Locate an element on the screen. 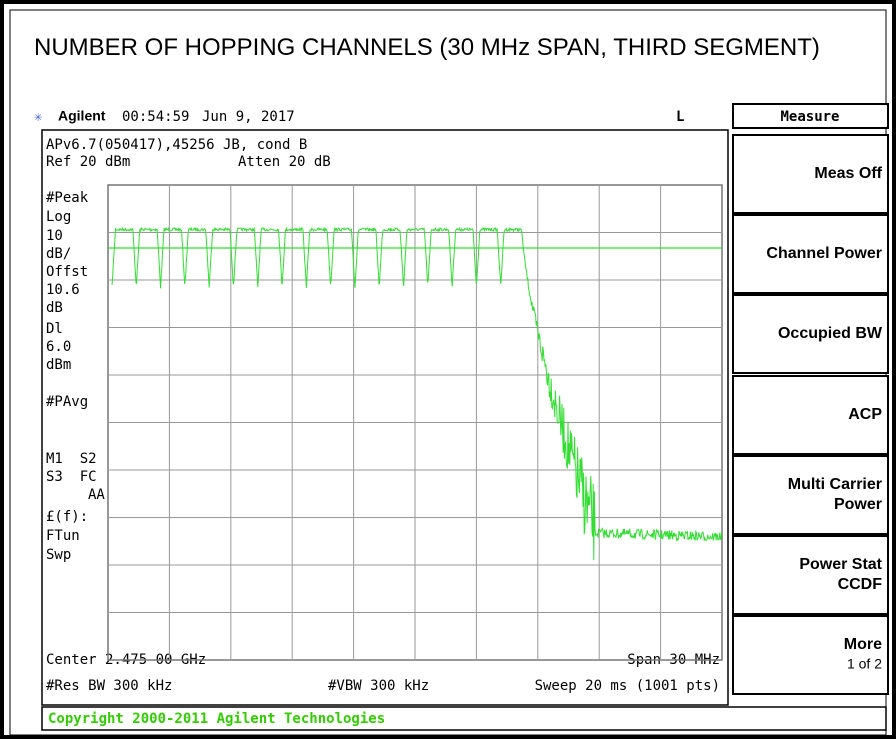 Image resolution: width=896 pixels, height=739 pixels. side-label: Offst is located at coordinates (67, 272).